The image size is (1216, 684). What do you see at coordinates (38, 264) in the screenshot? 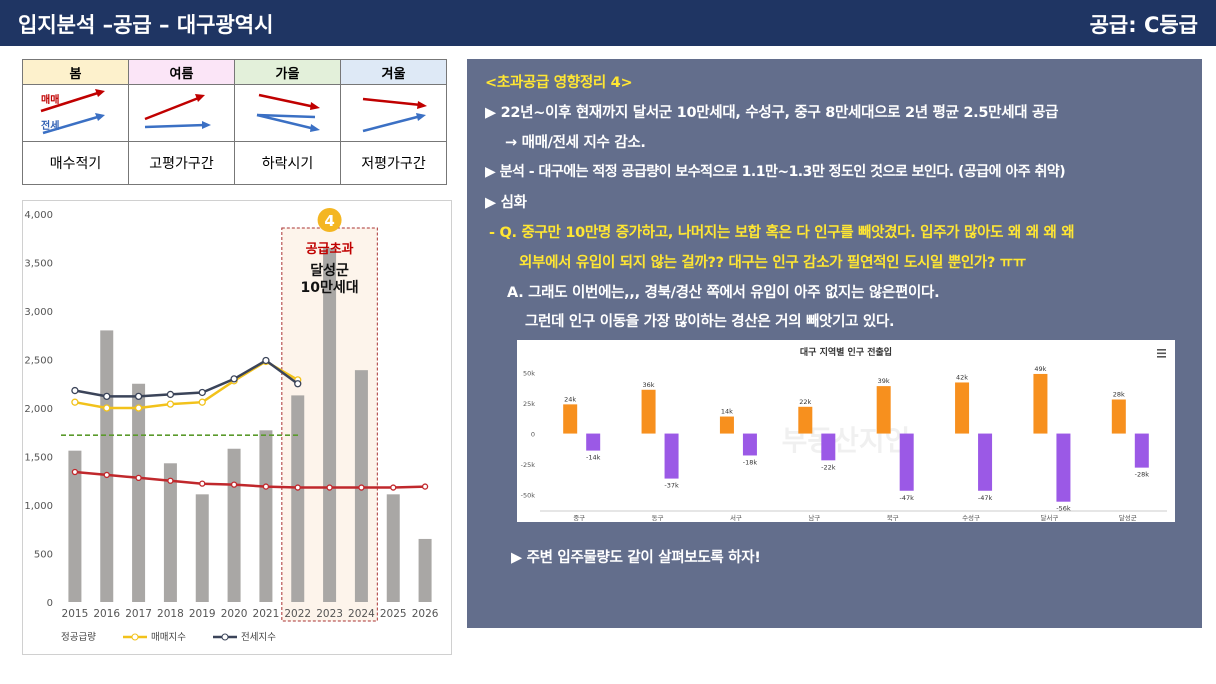
I see `y-tick-label: 3,500` at bounding box center [38, 264].